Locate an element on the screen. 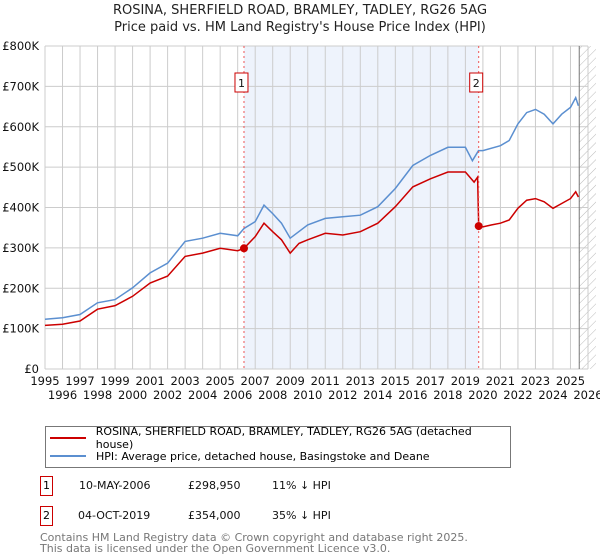 The image size is (600, 560). legend-swatch-blue is located at coordinates (68, 456).